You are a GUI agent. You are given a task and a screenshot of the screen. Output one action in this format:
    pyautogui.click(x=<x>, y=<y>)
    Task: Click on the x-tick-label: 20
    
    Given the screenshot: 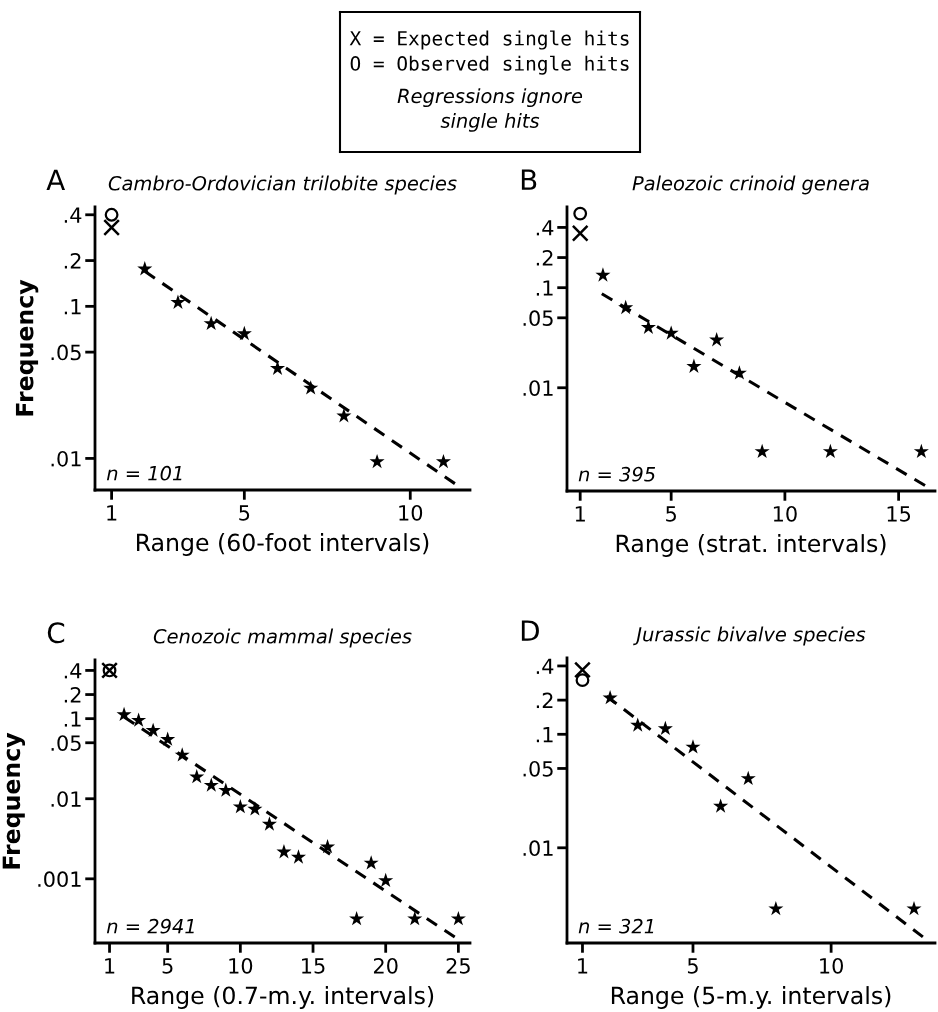 What is the action you would take?
    pyautogui.click(x=385, y=965)
    